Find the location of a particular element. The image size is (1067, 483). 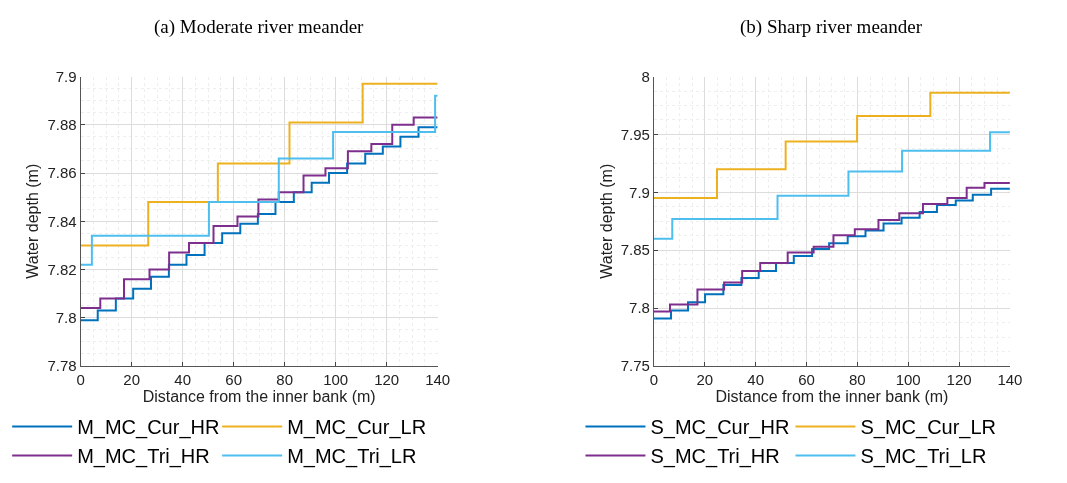

legend-label: S_MC_Tri_HR is located at coordinates (715, 457).